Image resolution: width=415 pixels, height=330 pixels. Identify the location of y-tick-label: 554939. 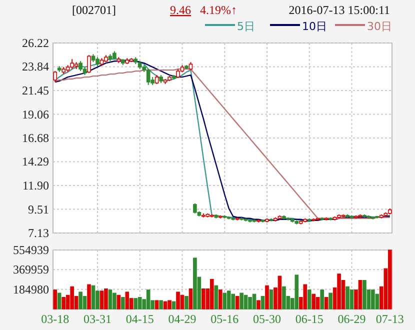
(31, 250).